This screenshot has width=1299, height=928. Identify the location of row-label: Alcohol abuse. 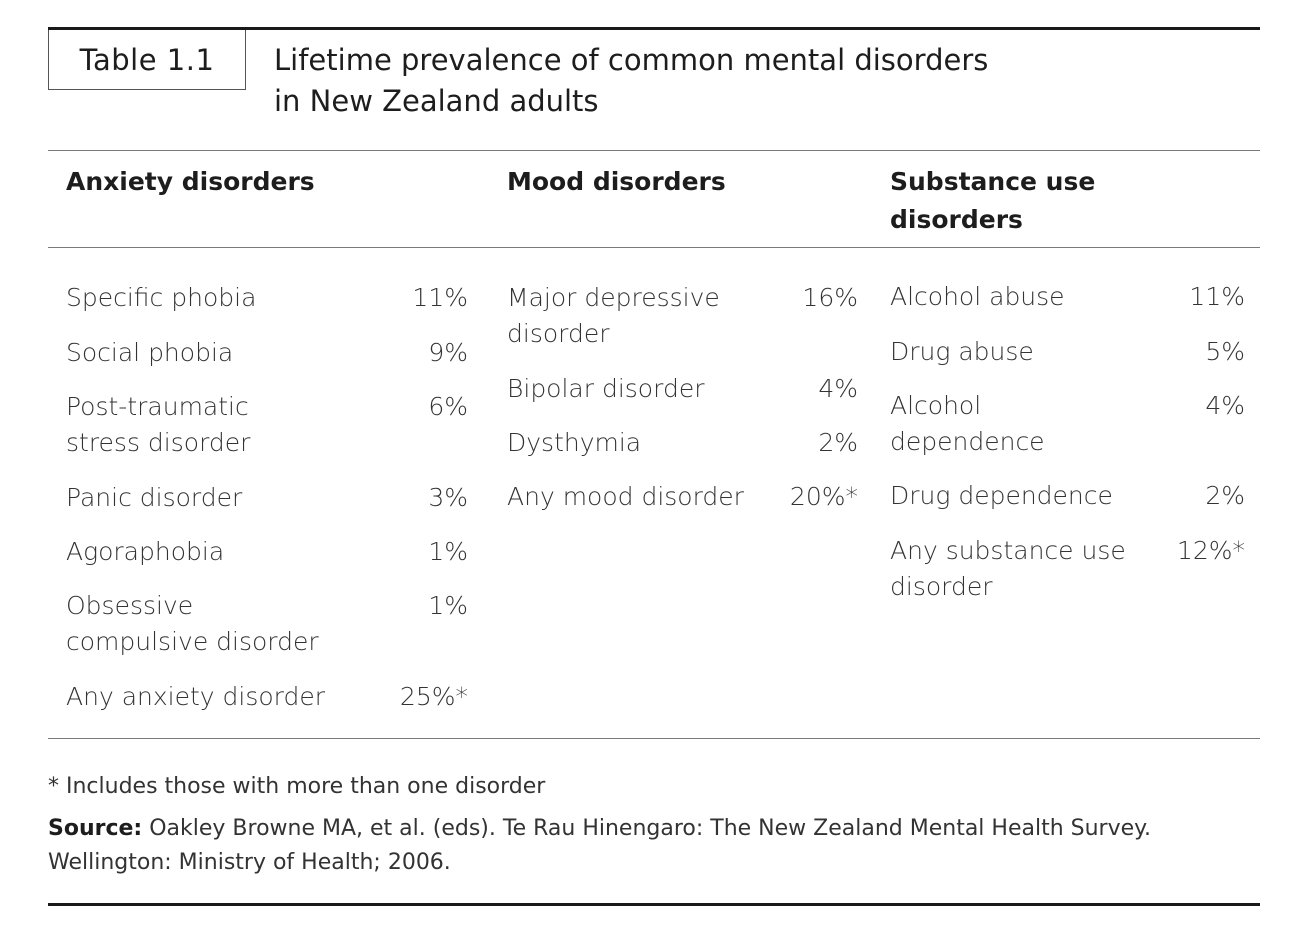
(977, 297).